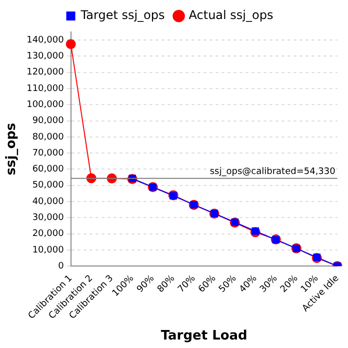  What do you see at coordinates (48, 137) in the screenshot?
I see `y-tick-label: 80,000` at bounding box center [48, 137].